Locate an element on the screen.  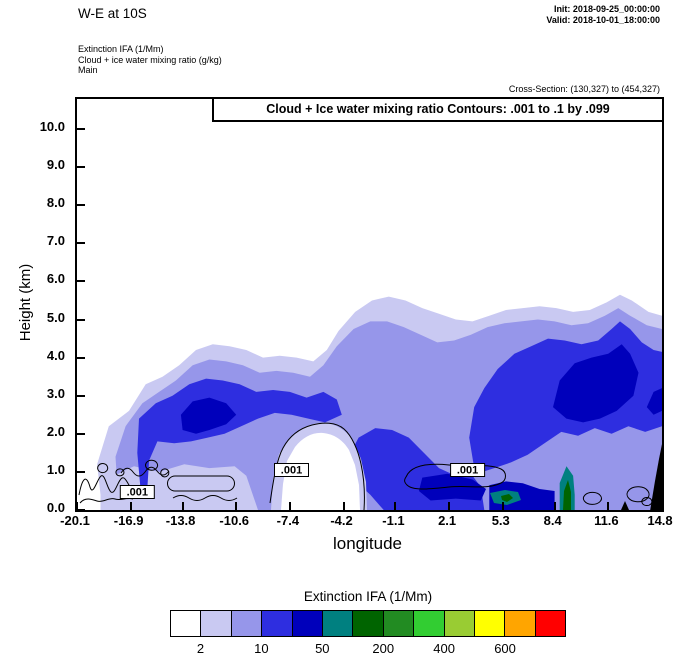
x-tick-label: -1.1 is located at coordinates (393, 520).